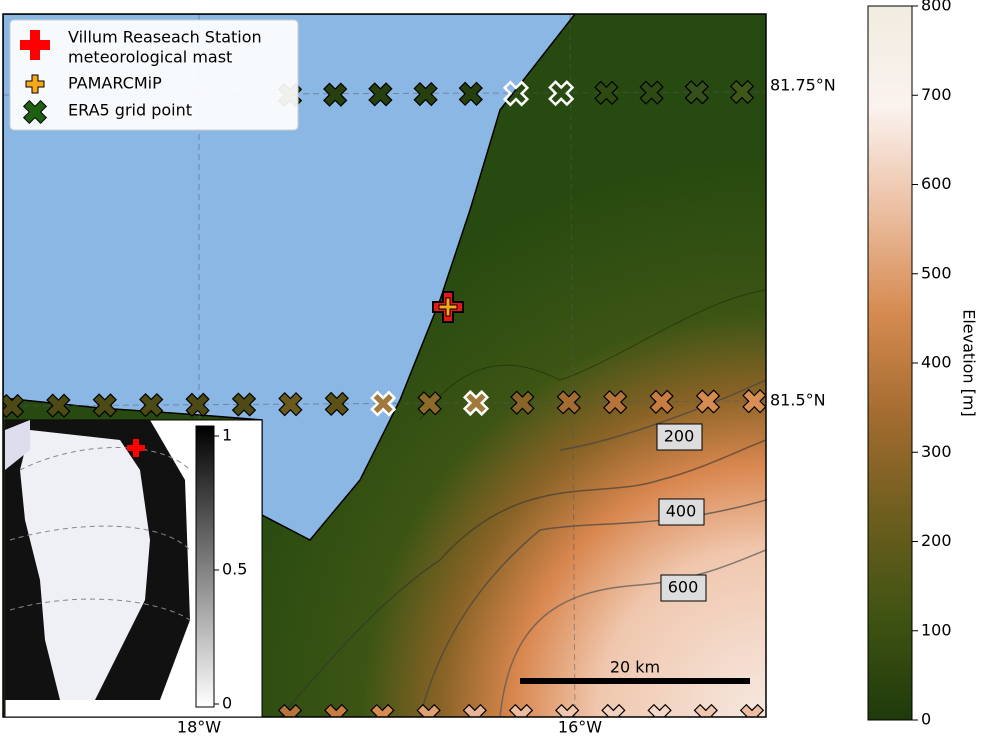 The height and width of the screenshot is (737, 982). What do you see at coordinates (936, 183) in the screenshot?
I see `tick-label: 600` at bounding box center [936, 183].